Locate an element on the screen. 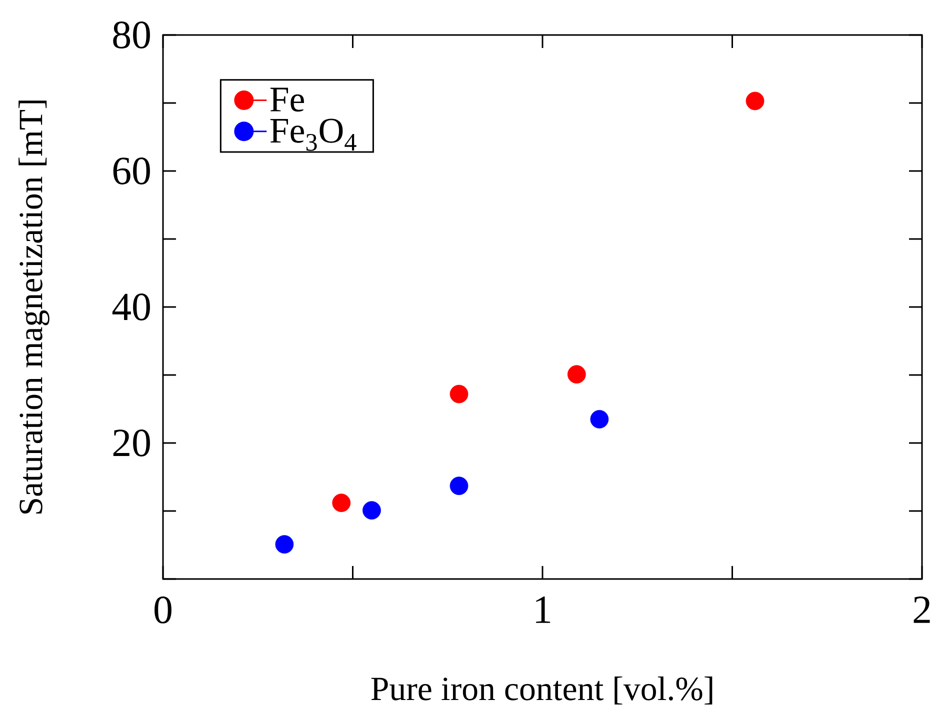 This screenshot has width=936, height=720. legend-label: Fe is located at coordinates (287, 100).